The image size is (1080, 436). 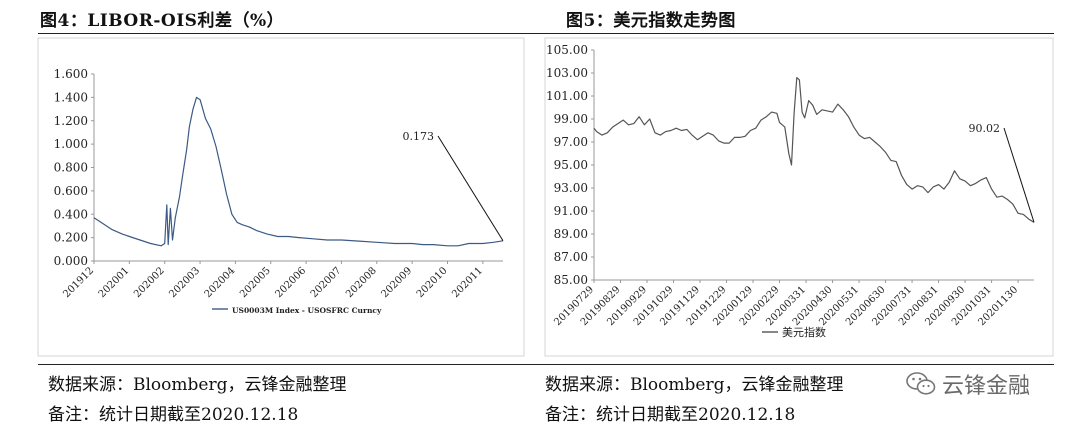 I want to click on y-tick-label: 0.000, so click(x=71, y=261).